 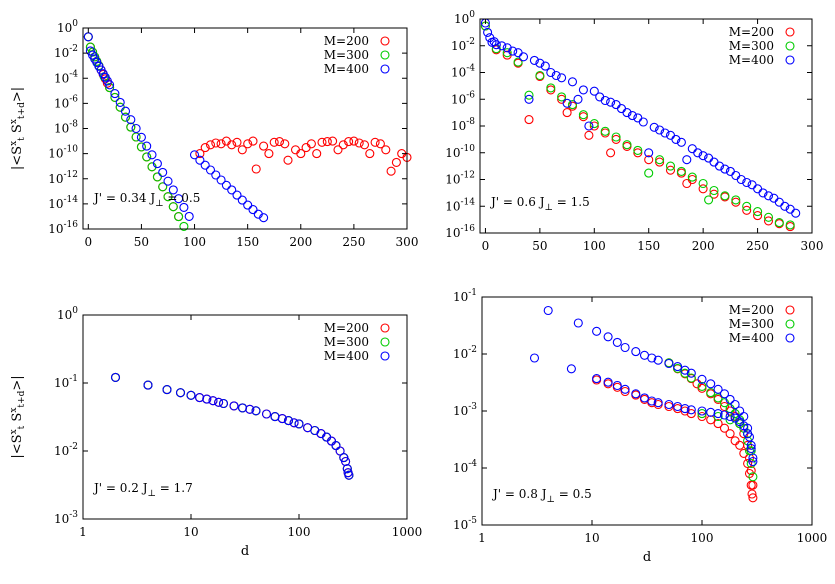 What do you see at coordinates (63, 178) in the screenshot?
I see `y-tick-label: 10⁻¹²` at bounding box center [63, 178].